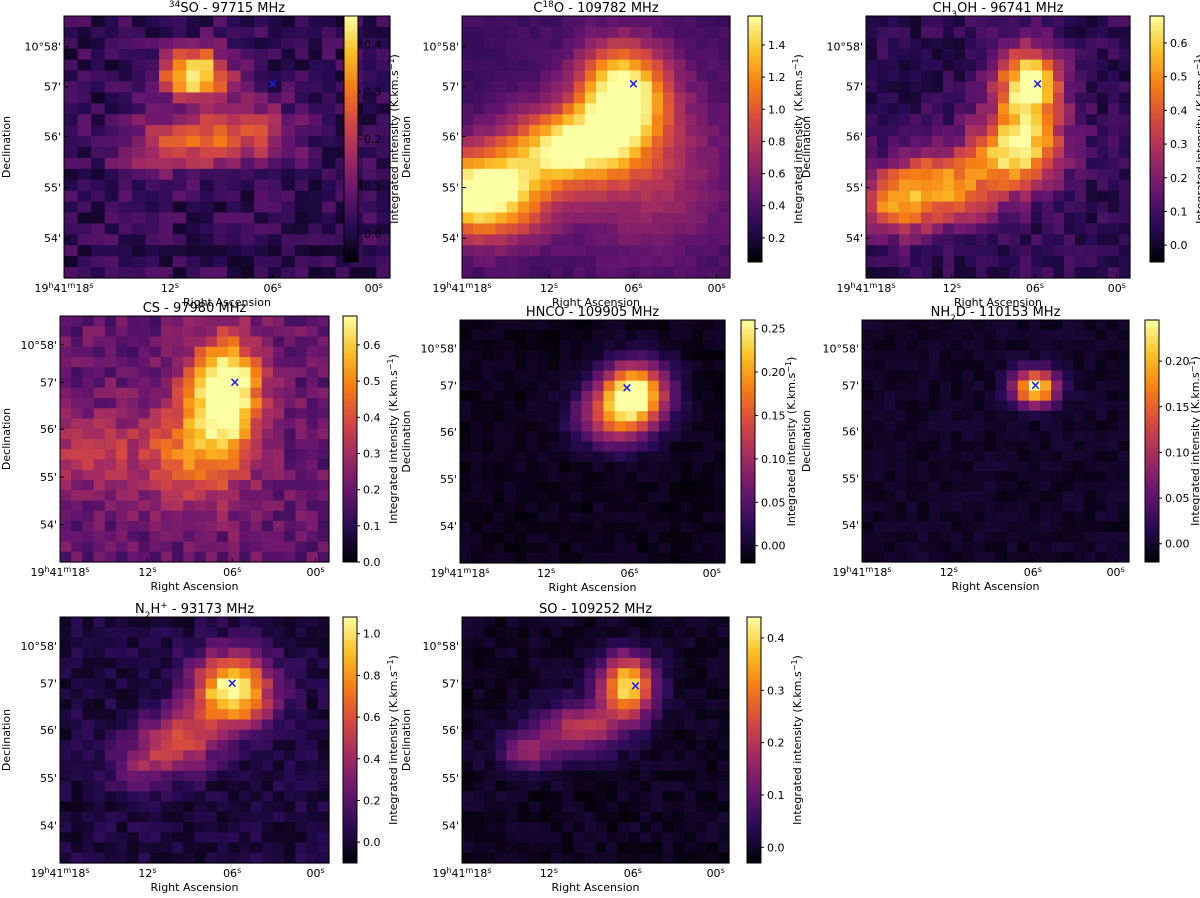 The width and height of the screenshot is (1200, 898). I want to click on colorbar-tick-label: 0.0, so click(372, 842).